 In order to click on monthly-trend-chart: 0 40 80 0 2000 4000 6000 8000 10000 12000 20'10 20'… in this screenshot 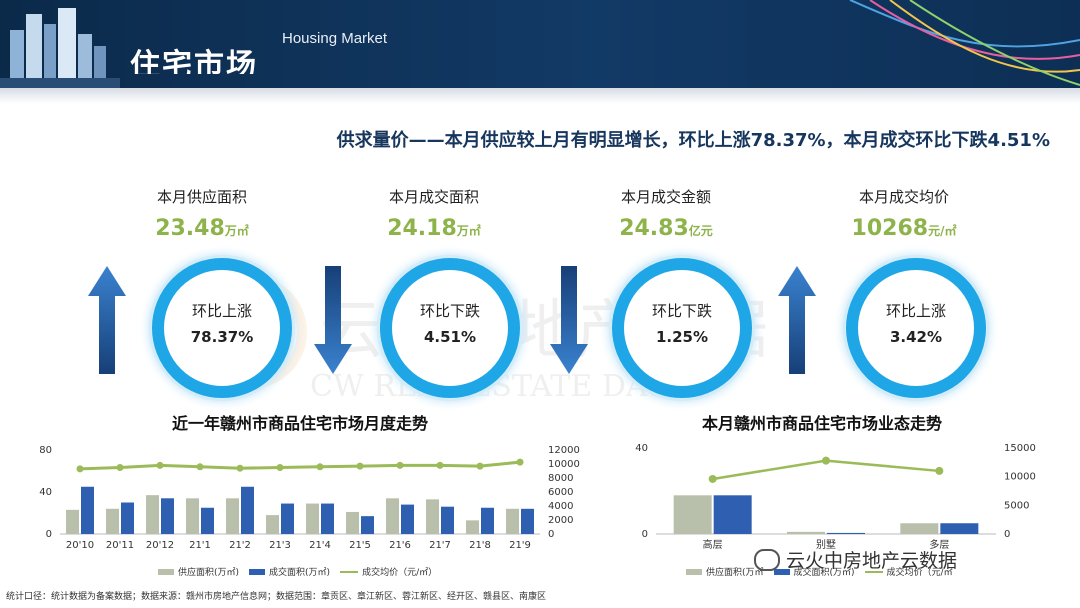, I will do `click(309, 498)`.